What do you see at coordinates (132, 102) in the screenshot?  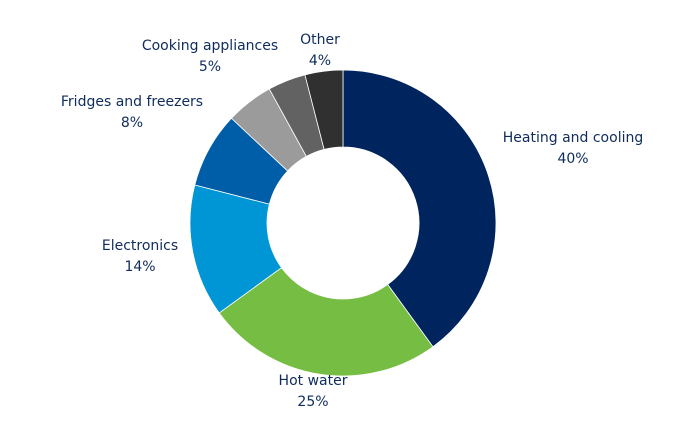 I see `label-name: Fridges and freezers` at bounding box center [132, 102].